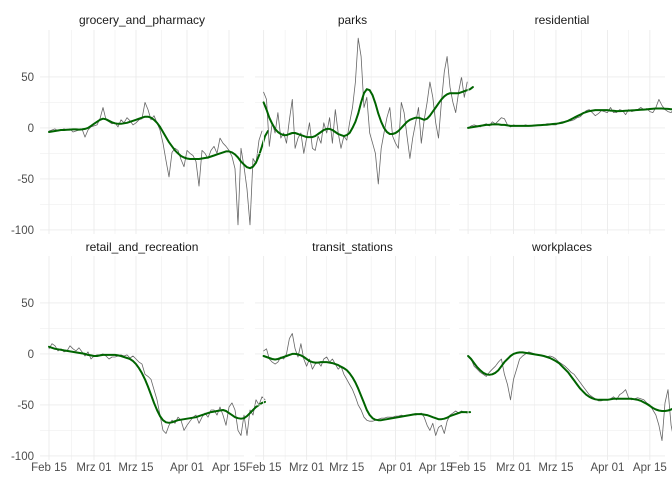  Describe the element at coordinates (352, 247) in the screenshot. I see `panel-title: transit_stations` at that location.